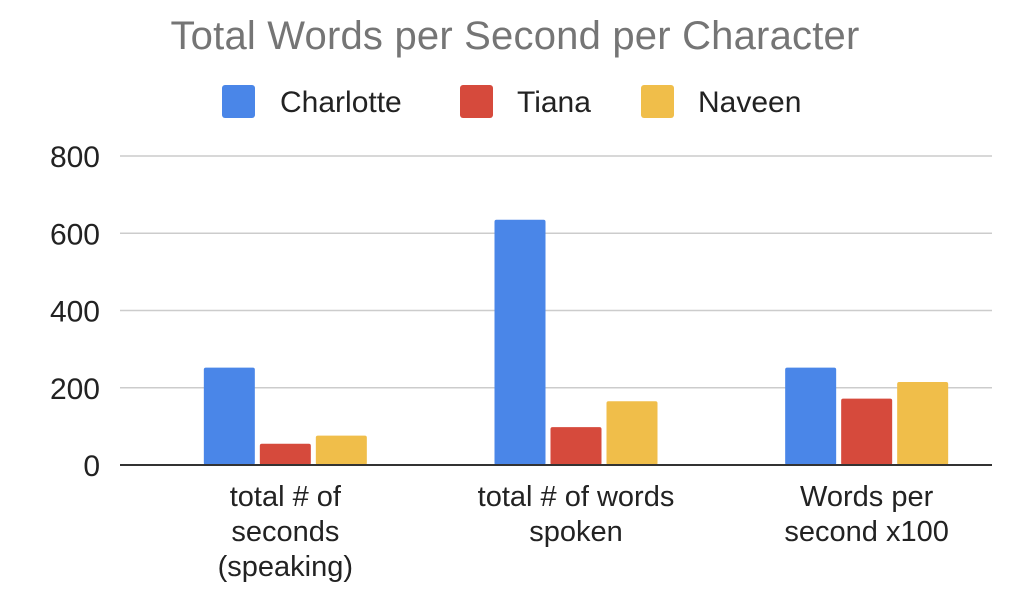  What do you see at coordinates (554, 102) in the screenshot?
I see `legend-label-tiana: Tiana` at bounding box center [554, 102].